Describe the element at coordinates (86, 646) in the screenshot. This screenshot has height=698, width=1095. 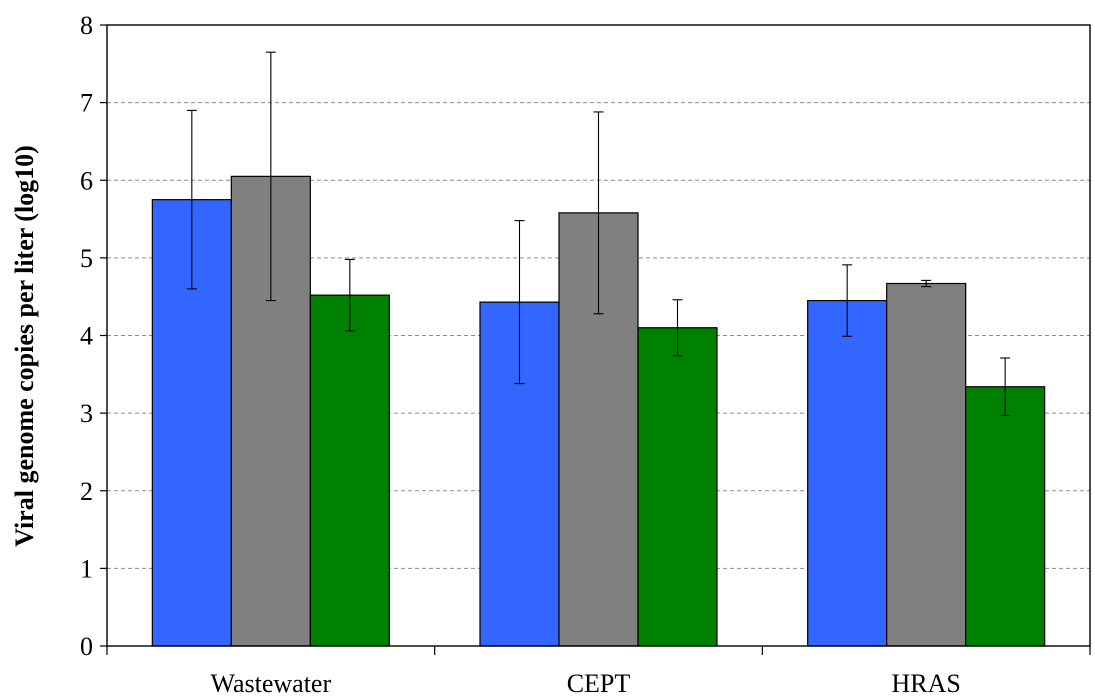
I see `y-tick-label: 0` at that location.